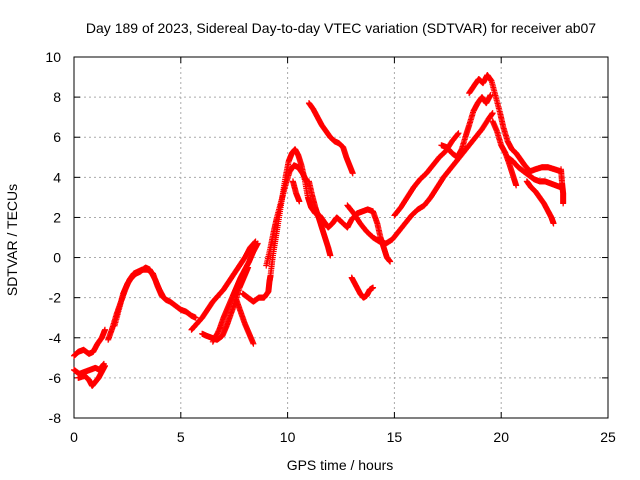 Image resolution: width=640 pixels, height=480 pixels. Describe the element at coordinates (319, 218) in the screenshot. I see `data-series-m` at that location.